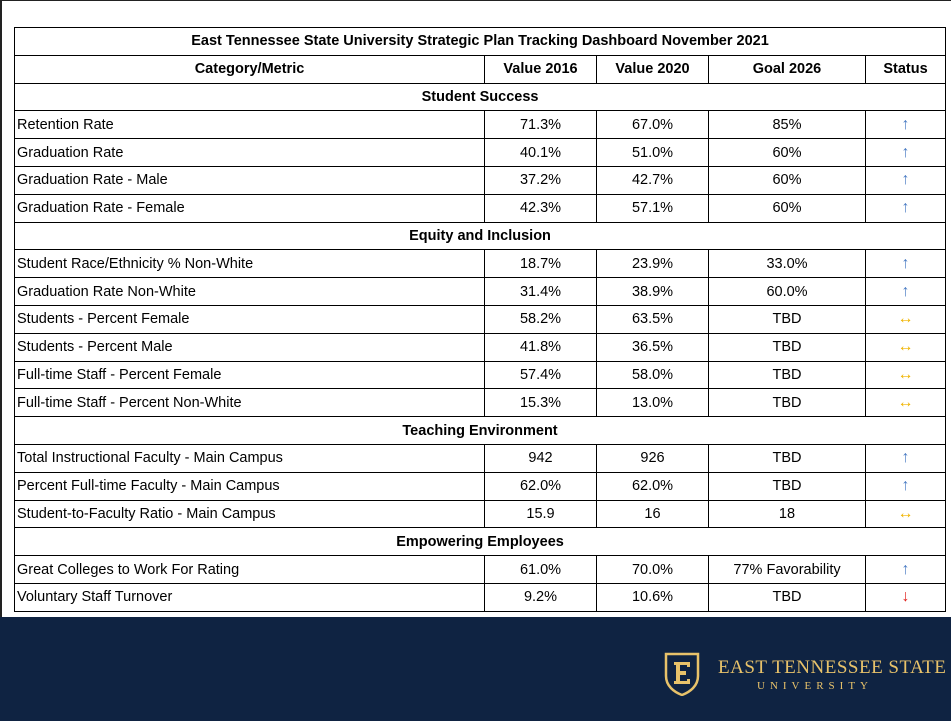 The image size is (951, 721). Describe the element at coordinates (540, 403) in the screenshot. I see `metric-value: 15.3%` at that location.